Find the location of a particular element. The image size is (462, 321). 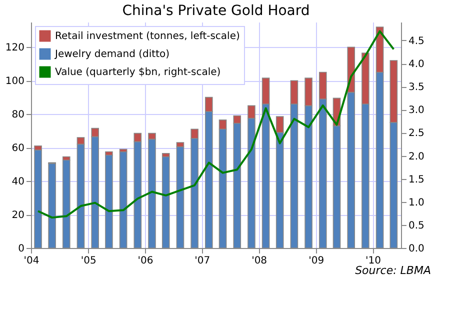

y-tick-label: 100 is located at coordinates (14, 82).